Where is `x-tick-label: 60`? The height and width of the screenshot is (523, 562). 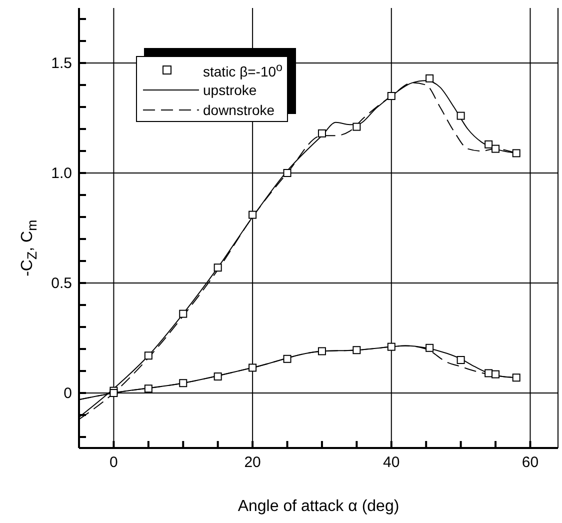
x-tick-label: 60 is located at coordinates (530, 462).